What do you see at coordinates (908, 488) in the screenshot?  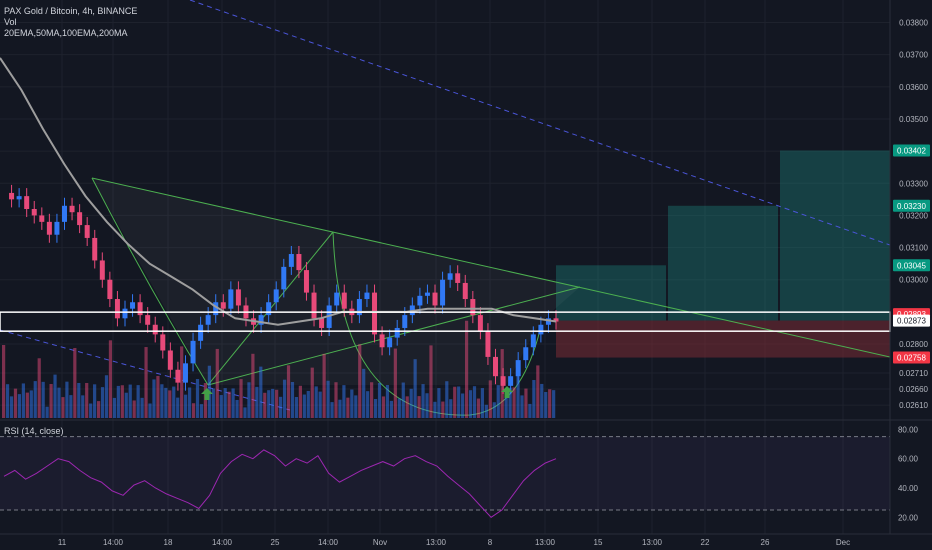 I see `rsi-tick-label: 40.00` at bounding box center [908, 488].